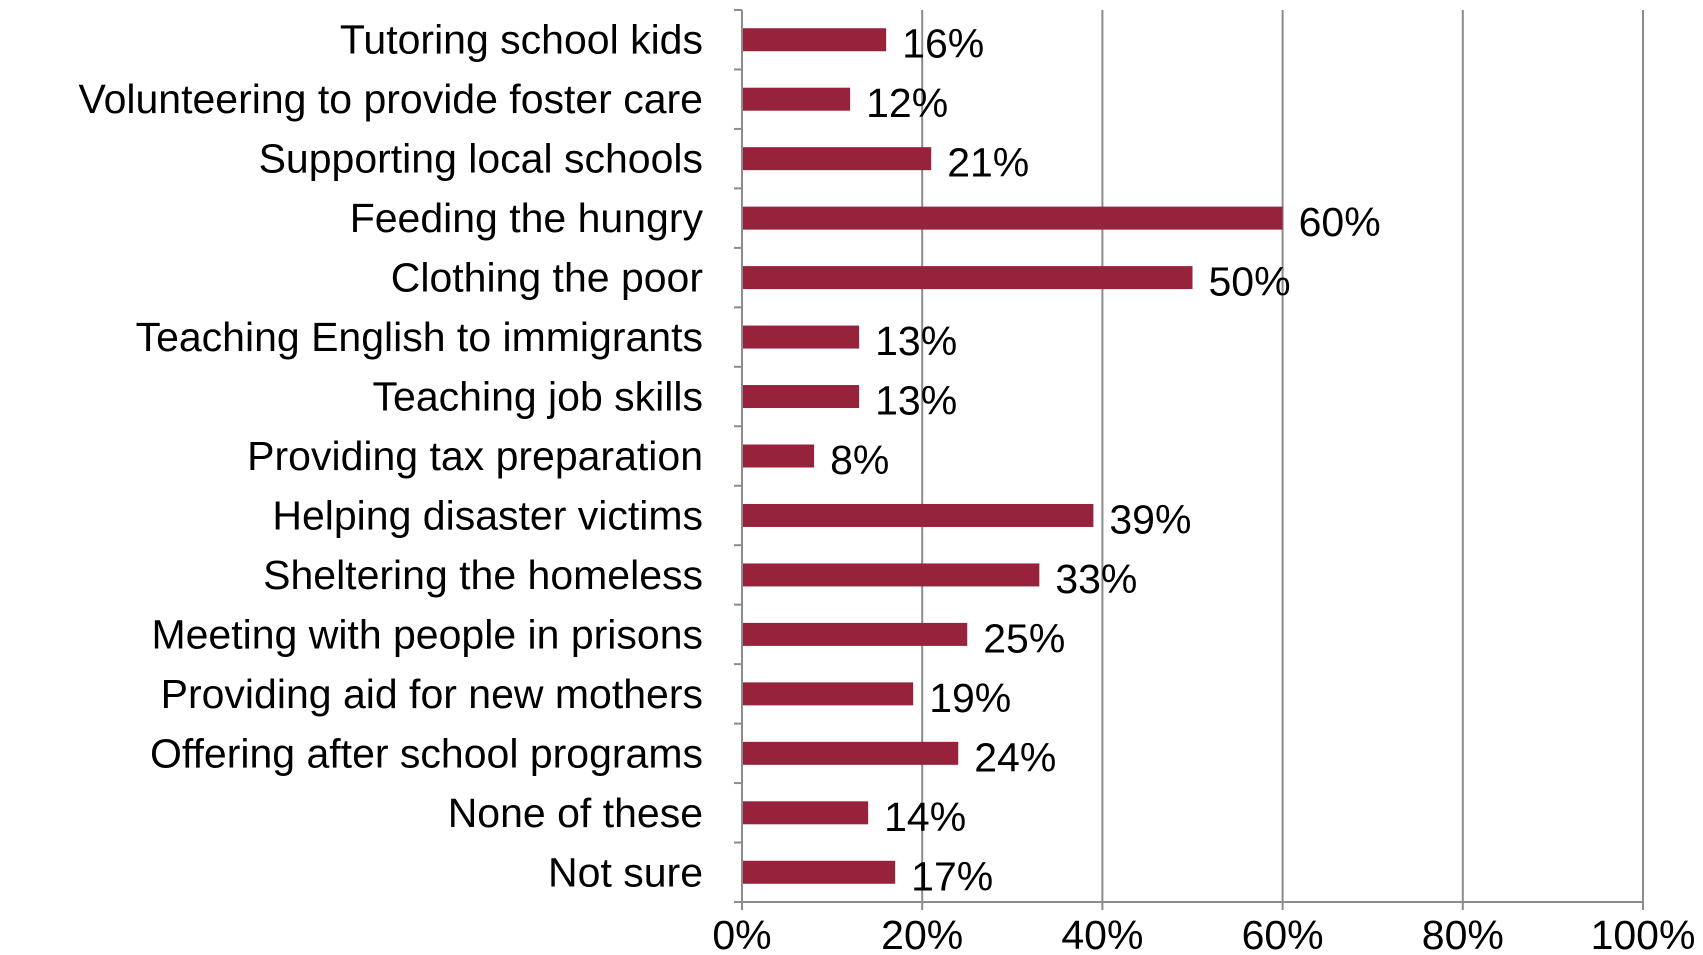  What do you see at coordinates (1340, 222) in the screenshot?
I see `value-label: 60%` at bounding box center [1340, 222].